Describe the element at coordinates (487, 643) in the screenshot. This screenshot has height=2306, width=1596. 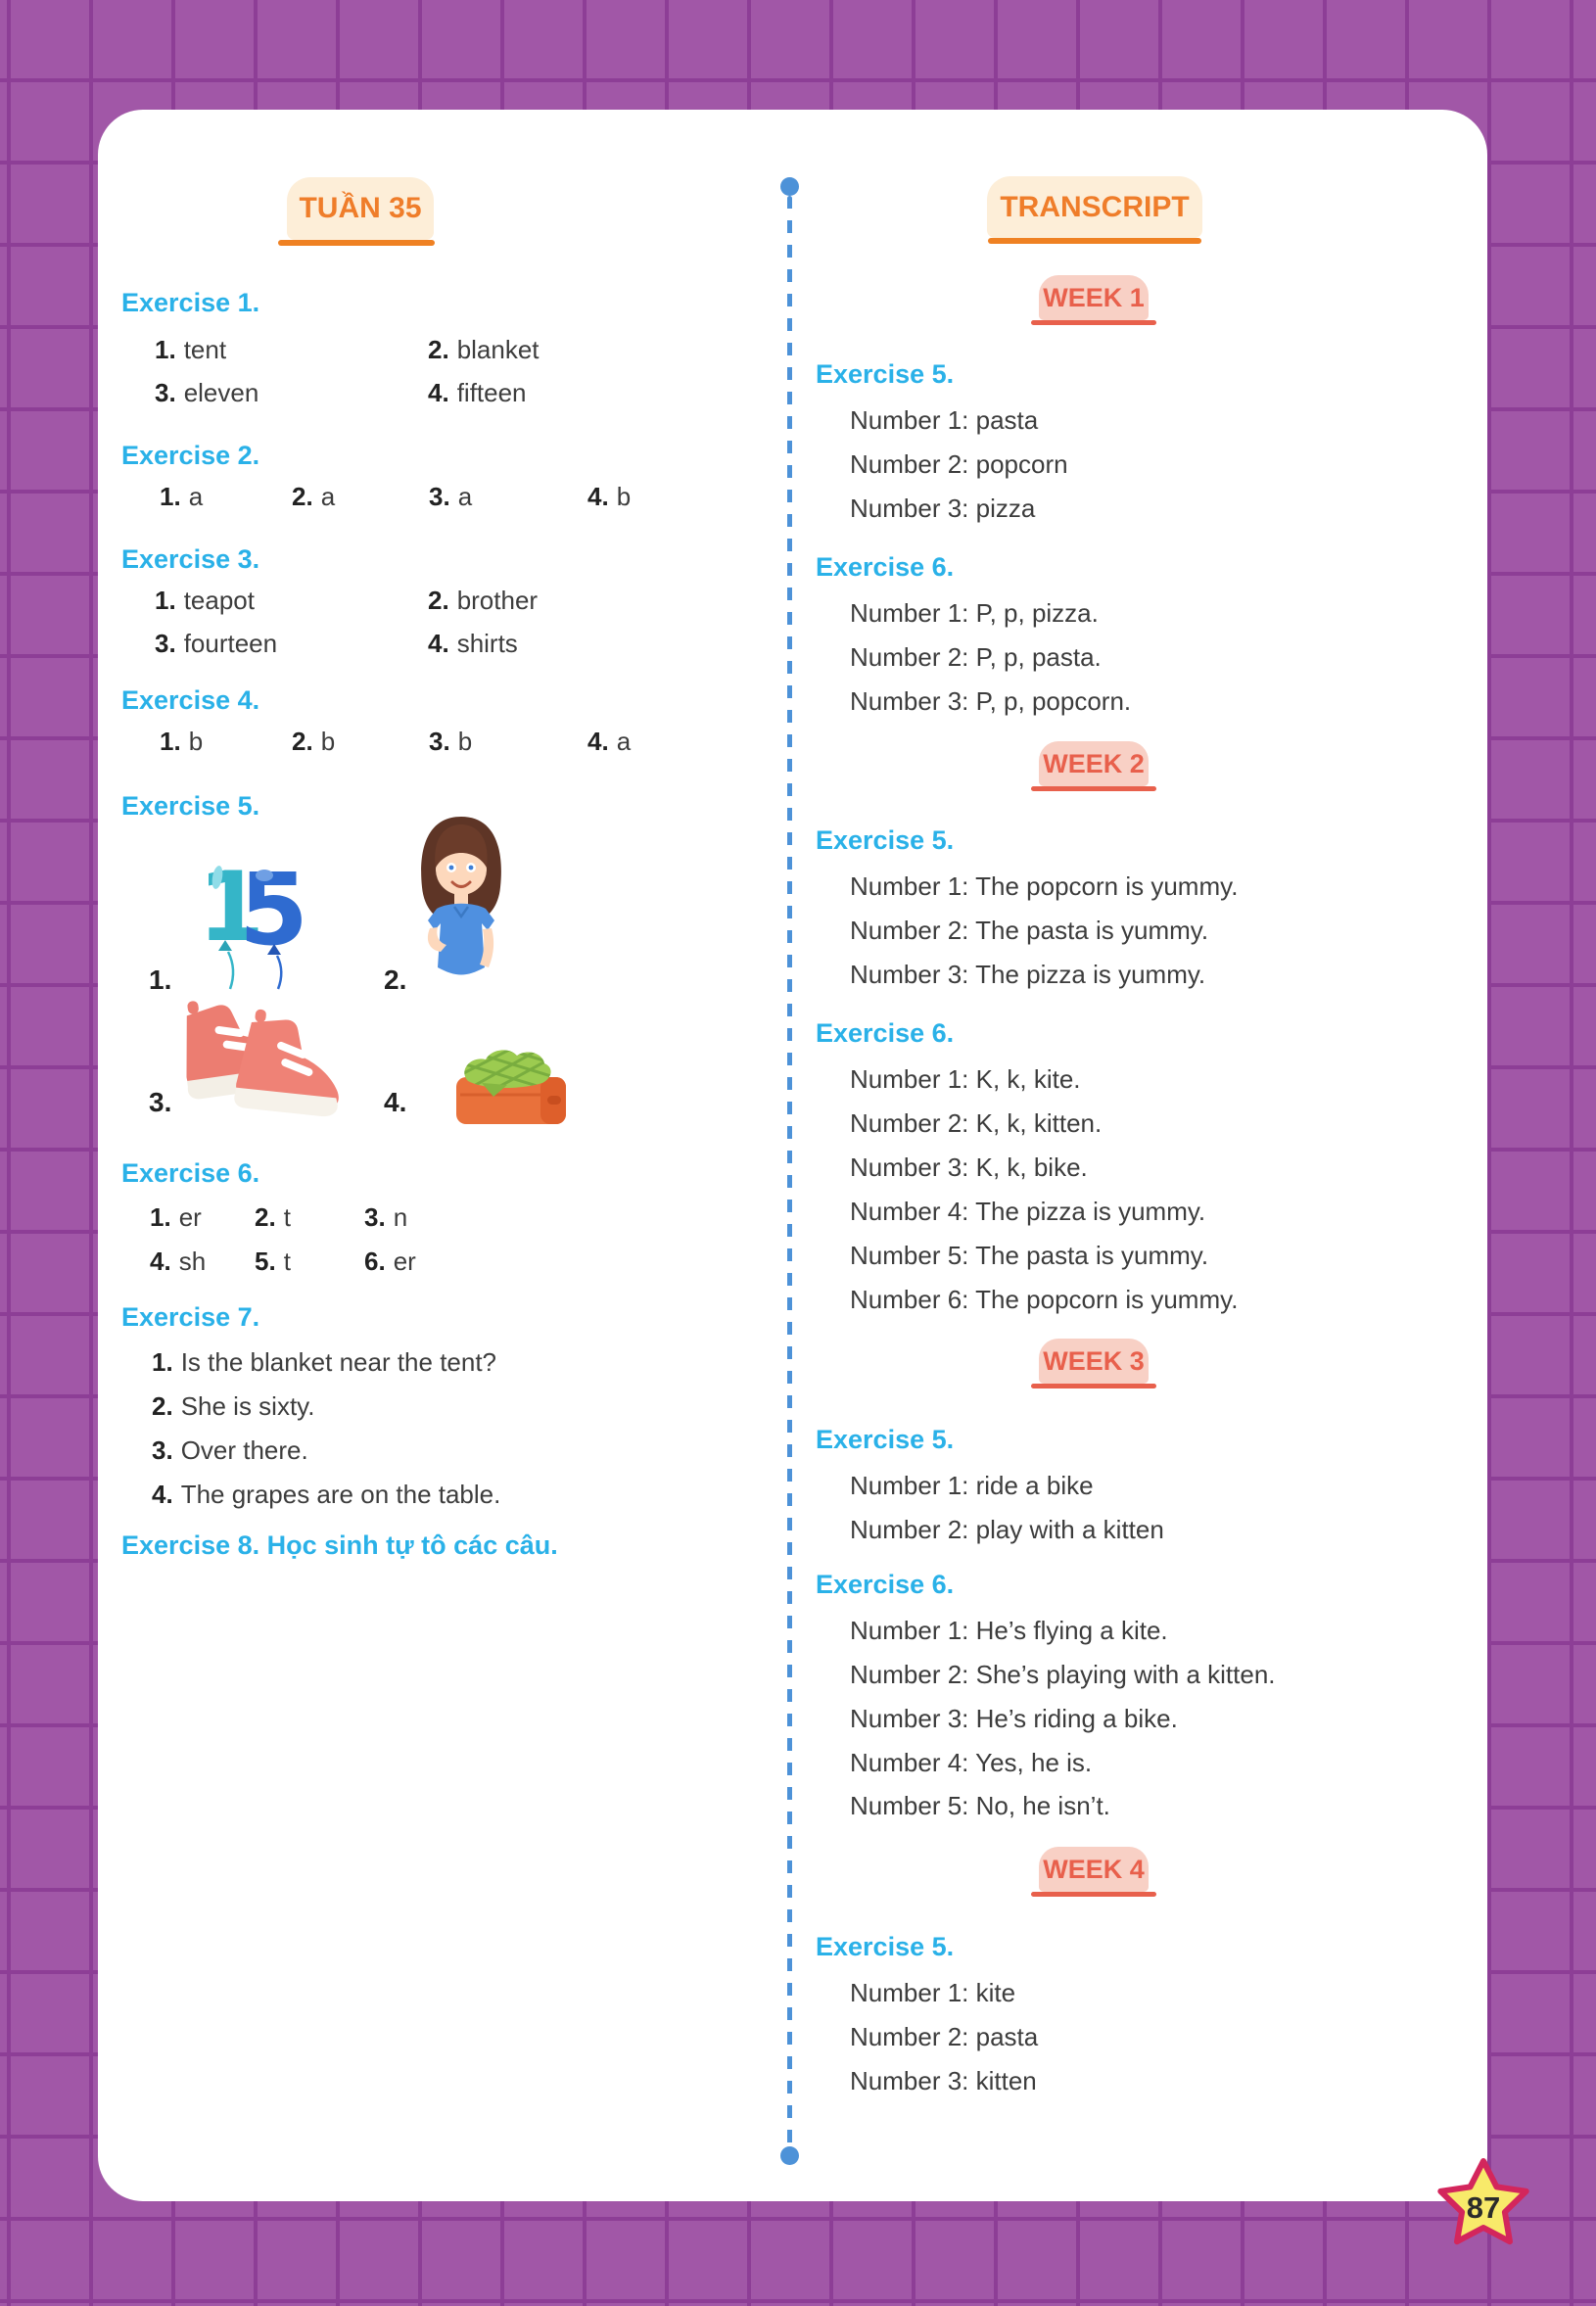
I see `answer-text: shirts` at that location.